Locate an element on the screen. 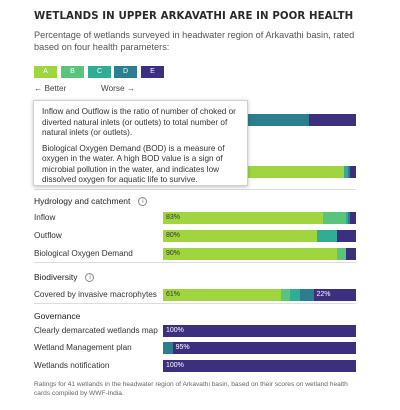 Image resolution: width=400 pixels, height=410 pixels. bar-value-label: 90% is located at coordinates (173, 253).